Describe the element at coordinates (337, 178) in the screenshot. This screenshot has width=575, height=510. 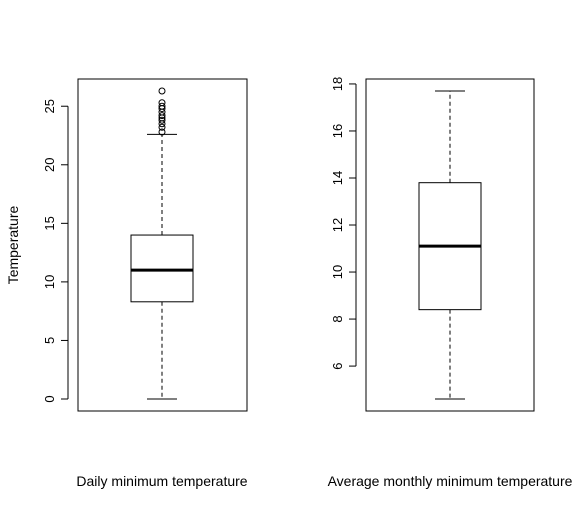
I see `y-tick-label: 14` at that location.